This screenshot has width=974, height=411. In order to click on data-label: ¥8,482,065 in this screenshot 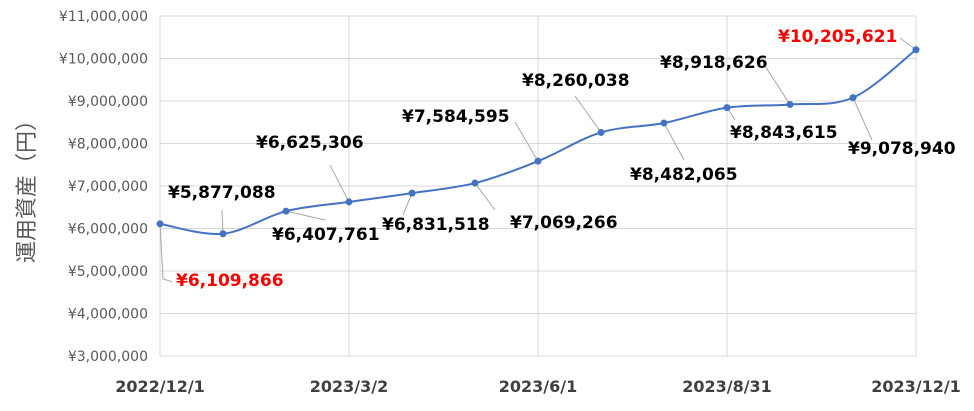, I will do `click(684, 175)`.